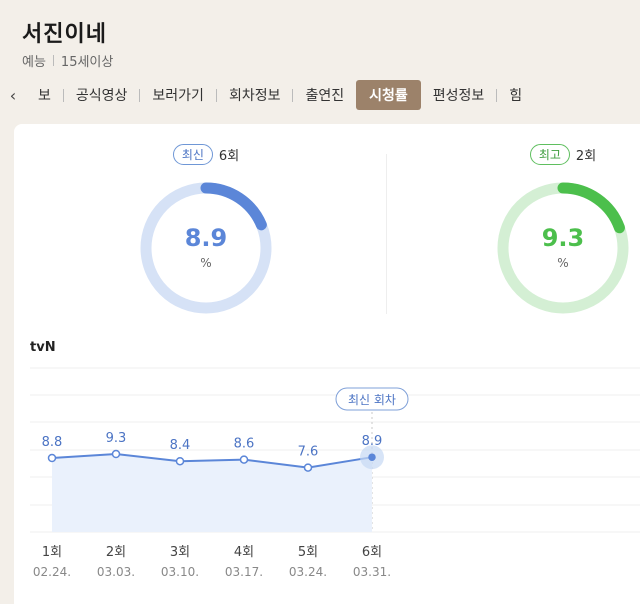 The height and width of the screenshot is (604, 640). Describe the element at coordinates (178, 96) in the screenshot. I see `tab-watch: 보러가기` at that location.